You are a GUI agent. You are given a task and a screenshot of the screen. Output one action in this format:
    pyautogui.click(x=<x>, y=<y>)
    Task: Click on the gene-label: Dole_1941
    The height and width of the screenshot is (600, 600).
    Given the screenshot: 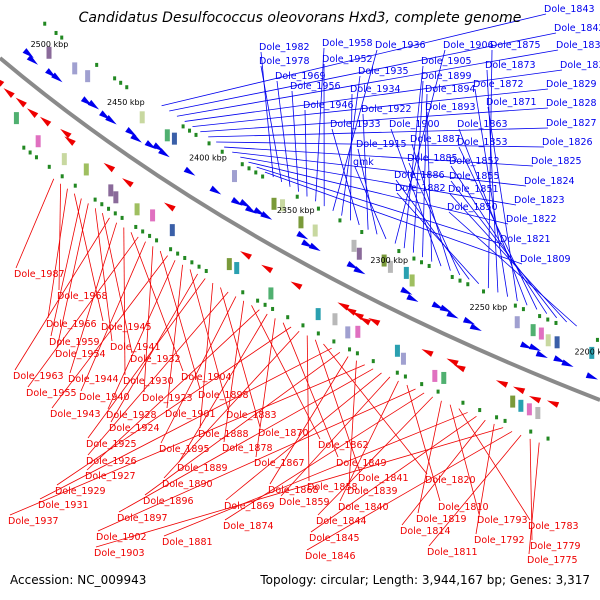 What is the action you would take?
    pyautogui.click(x=135, y=347)
    